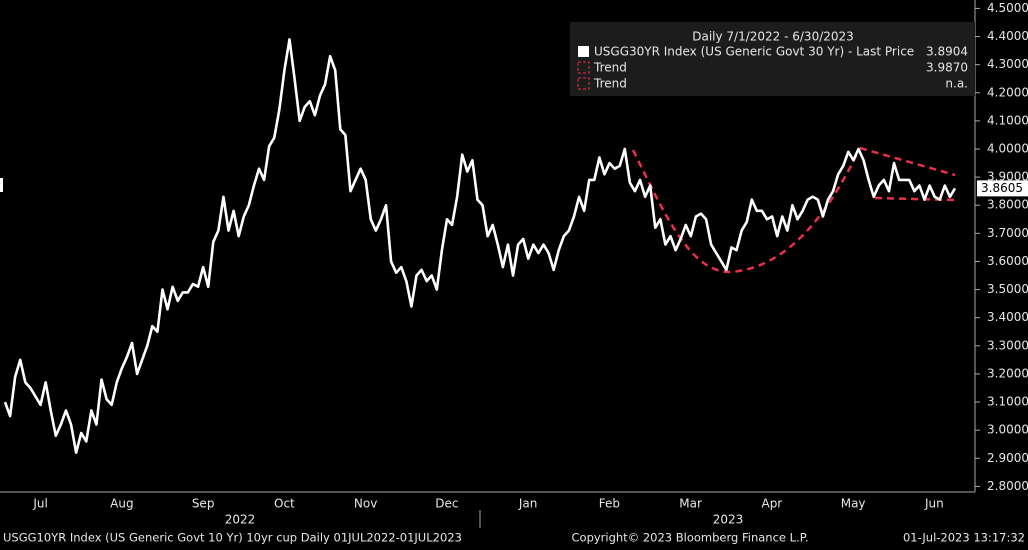  Describe the element at coordinates (907, 161) in the screenshot. I see `handle-trend-top` at that location.